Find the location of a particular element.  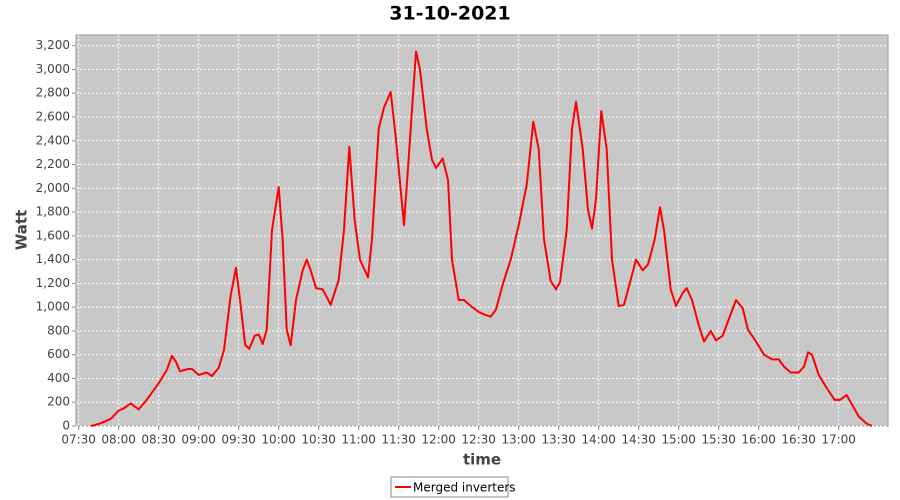

x-tick-label: 10:00 is located at coordinates (278, 440).